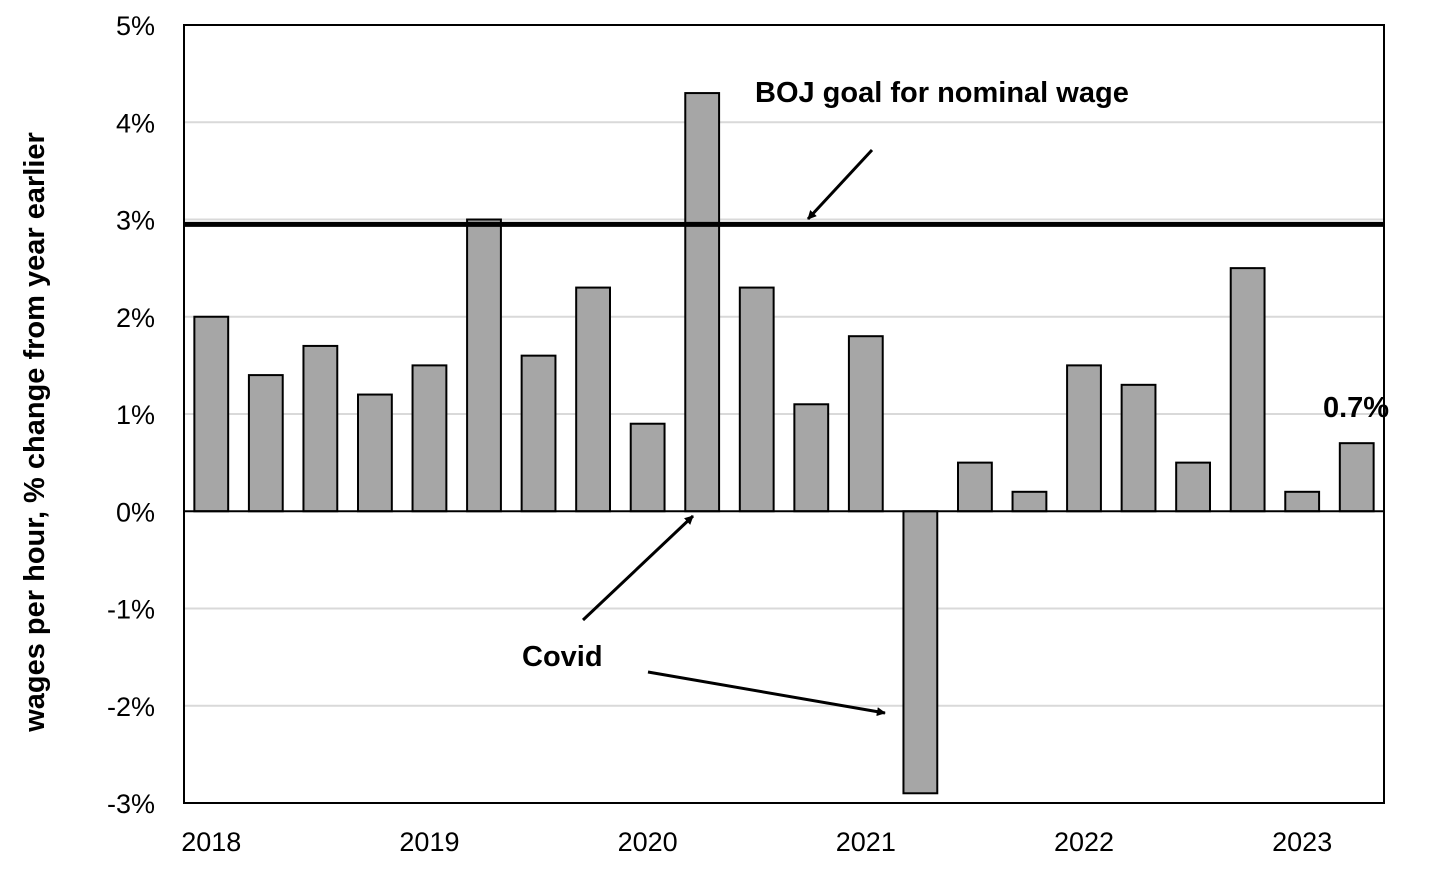 Image resolution: width=1456 pixels, height=895 pixels. I want to click on y-tick-label: -2%, so click(131, 707).